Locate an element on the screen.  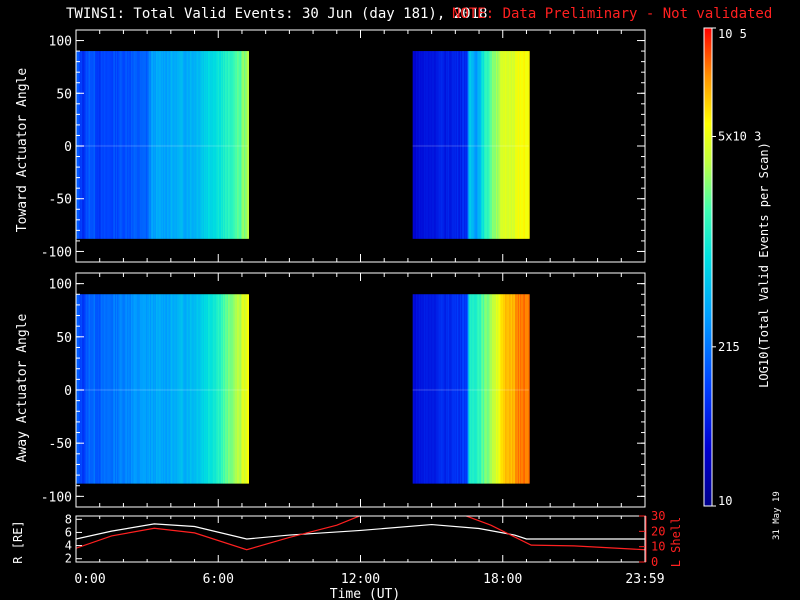
y-tick-label: 100 is located at coordinates (60, 42).